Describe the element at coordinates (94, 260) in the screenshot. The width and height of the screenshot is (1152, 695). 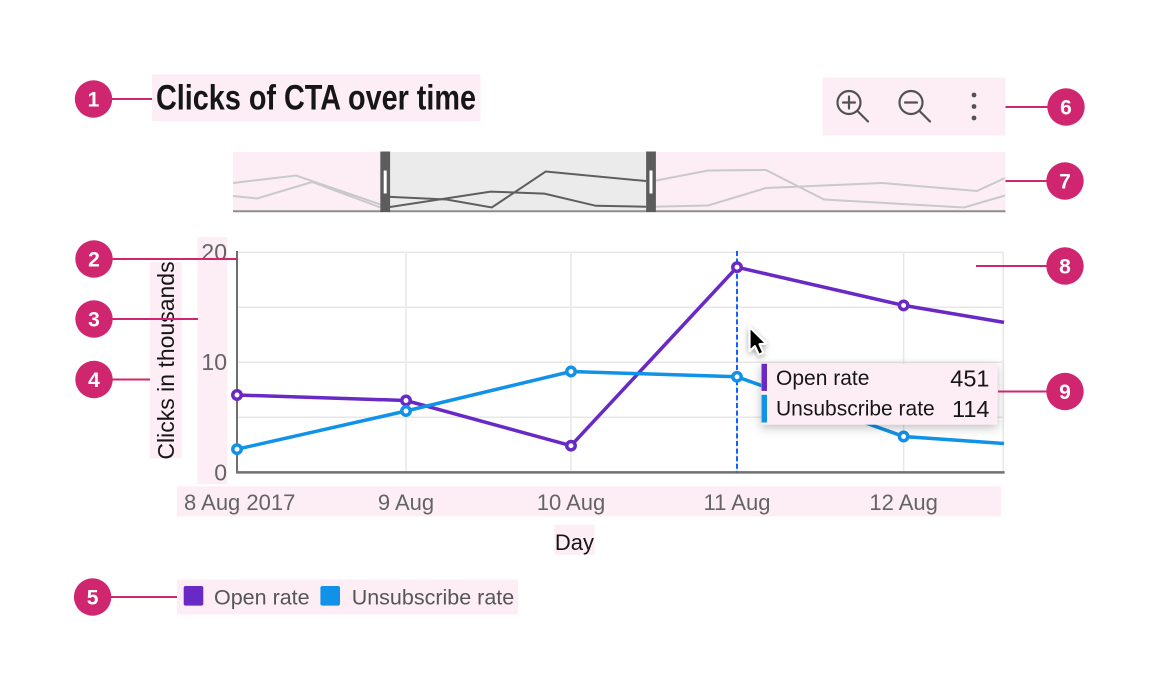
I see `svg-text: 2` at that location.